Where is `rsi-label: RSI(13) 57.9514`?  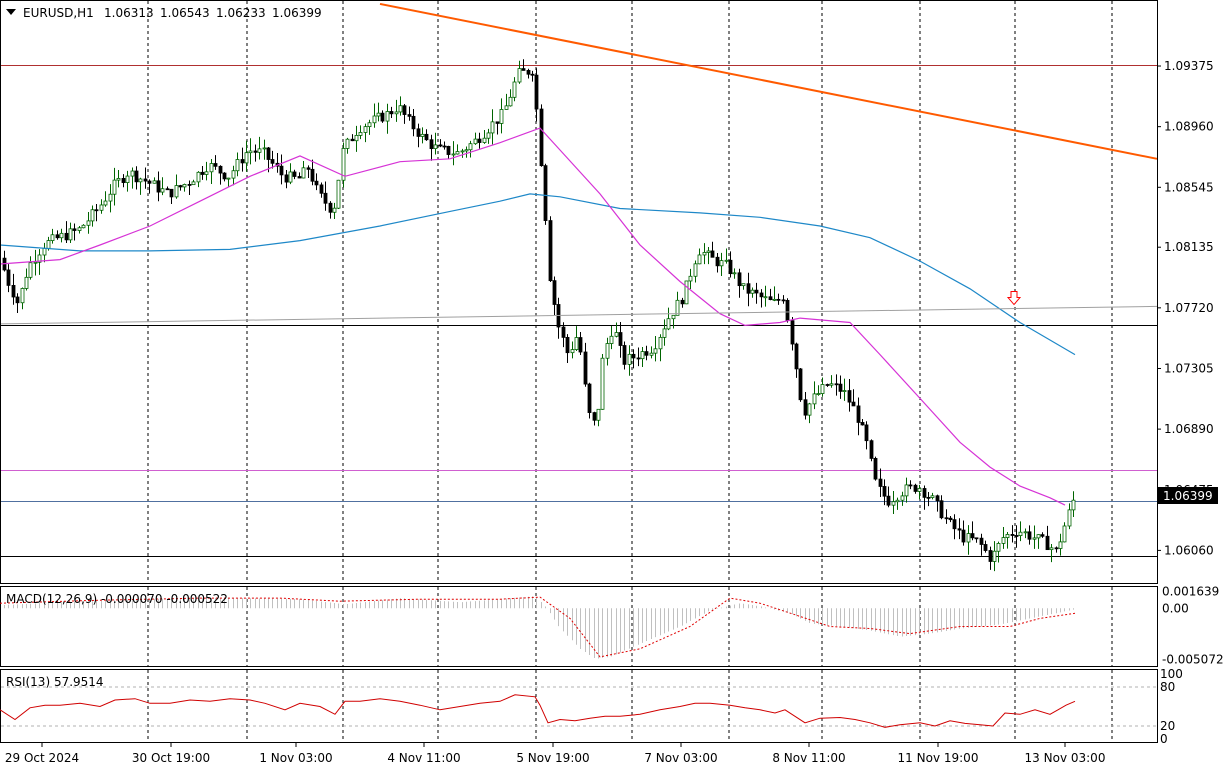
rsi-label: RSI(13) 57.9514 is located at coordinates (55, 682).